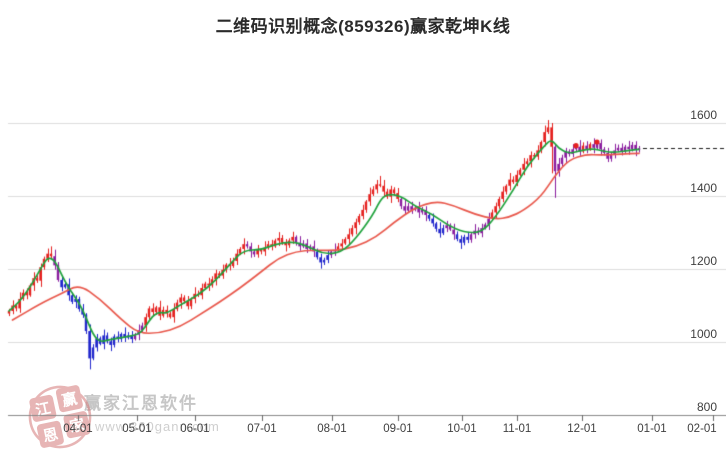 This screenshot has height=450, width=726. Describe the element at coordinates (262, 429) in the screenshot. I see `x-axis-label: 07-01` at that location.